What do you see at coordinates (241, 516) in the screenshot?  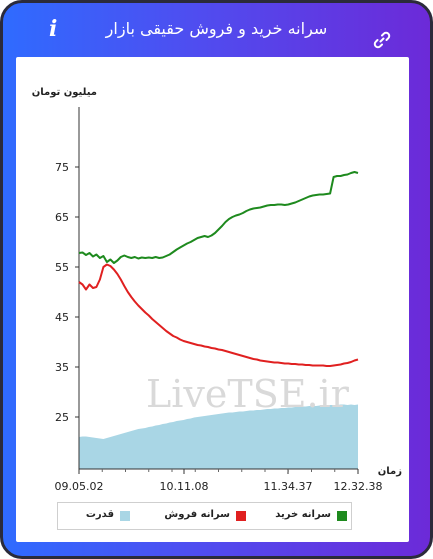 I see `legend-swatch-sell` at bounding box center [241, 516].